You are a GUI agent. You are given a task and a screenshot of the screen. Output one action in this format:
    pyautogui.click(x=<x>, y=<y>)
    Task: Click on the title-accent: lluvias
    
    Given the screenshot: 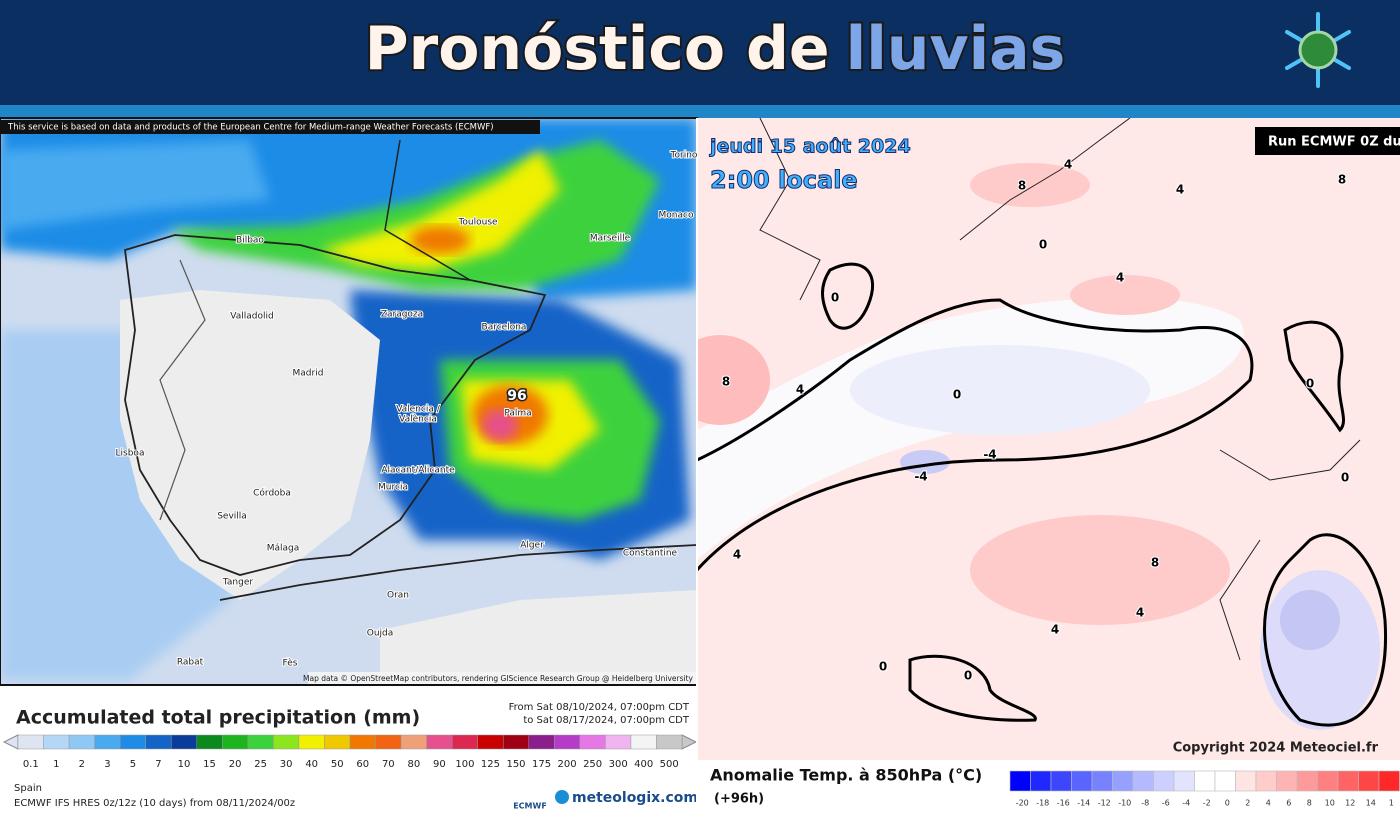 What is the action you would take?
    pyautogui.click(x=956, y=49)
    